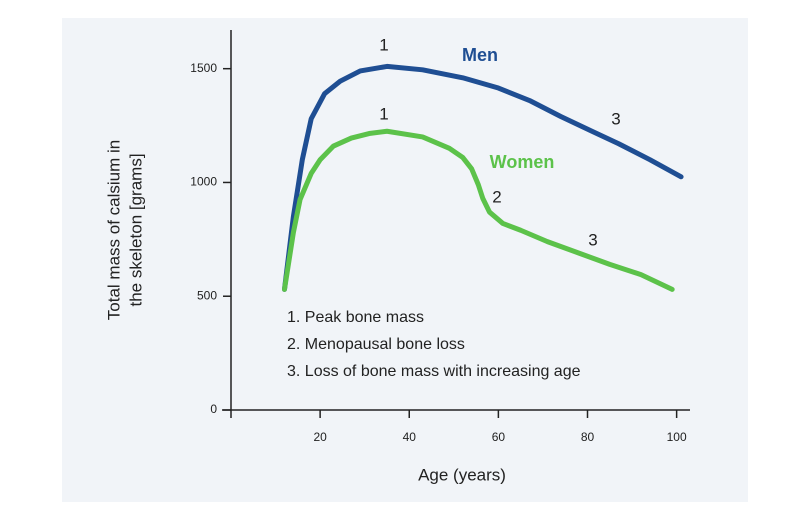  I want to click on x-tick-label: 100, so click(677, 437).